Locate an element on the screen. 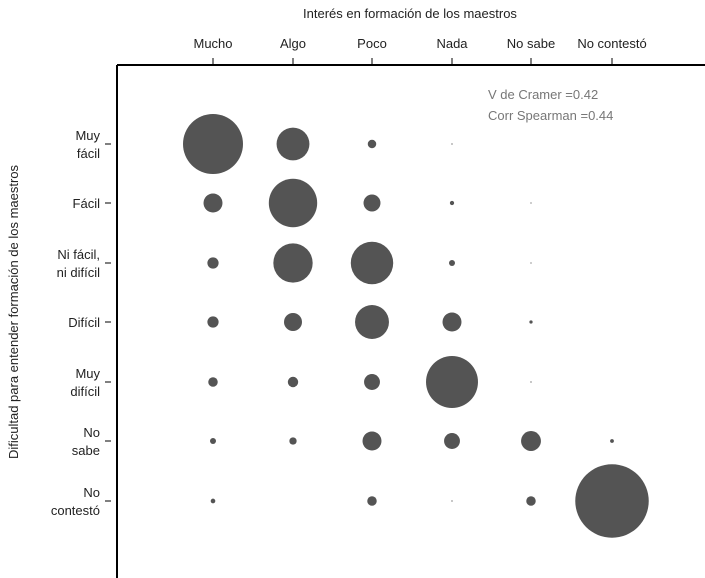 This screenshot has width=705, height=578. y-tick-label: Fácil is located at coordinates (87, 203).